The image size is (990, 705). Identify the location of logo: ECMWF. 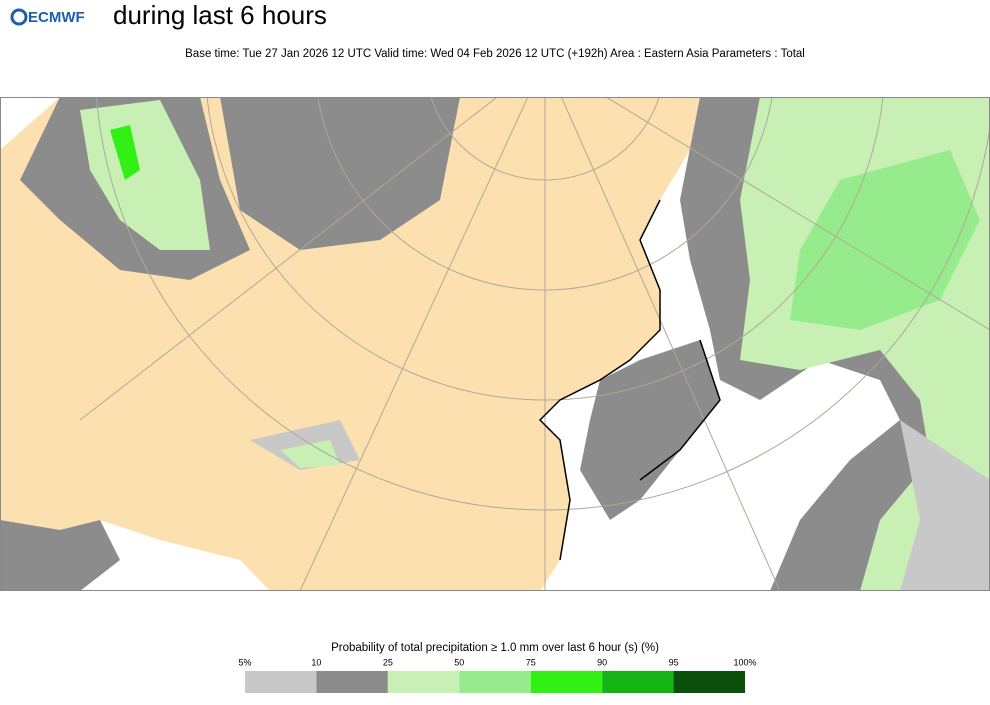
(47, 17).